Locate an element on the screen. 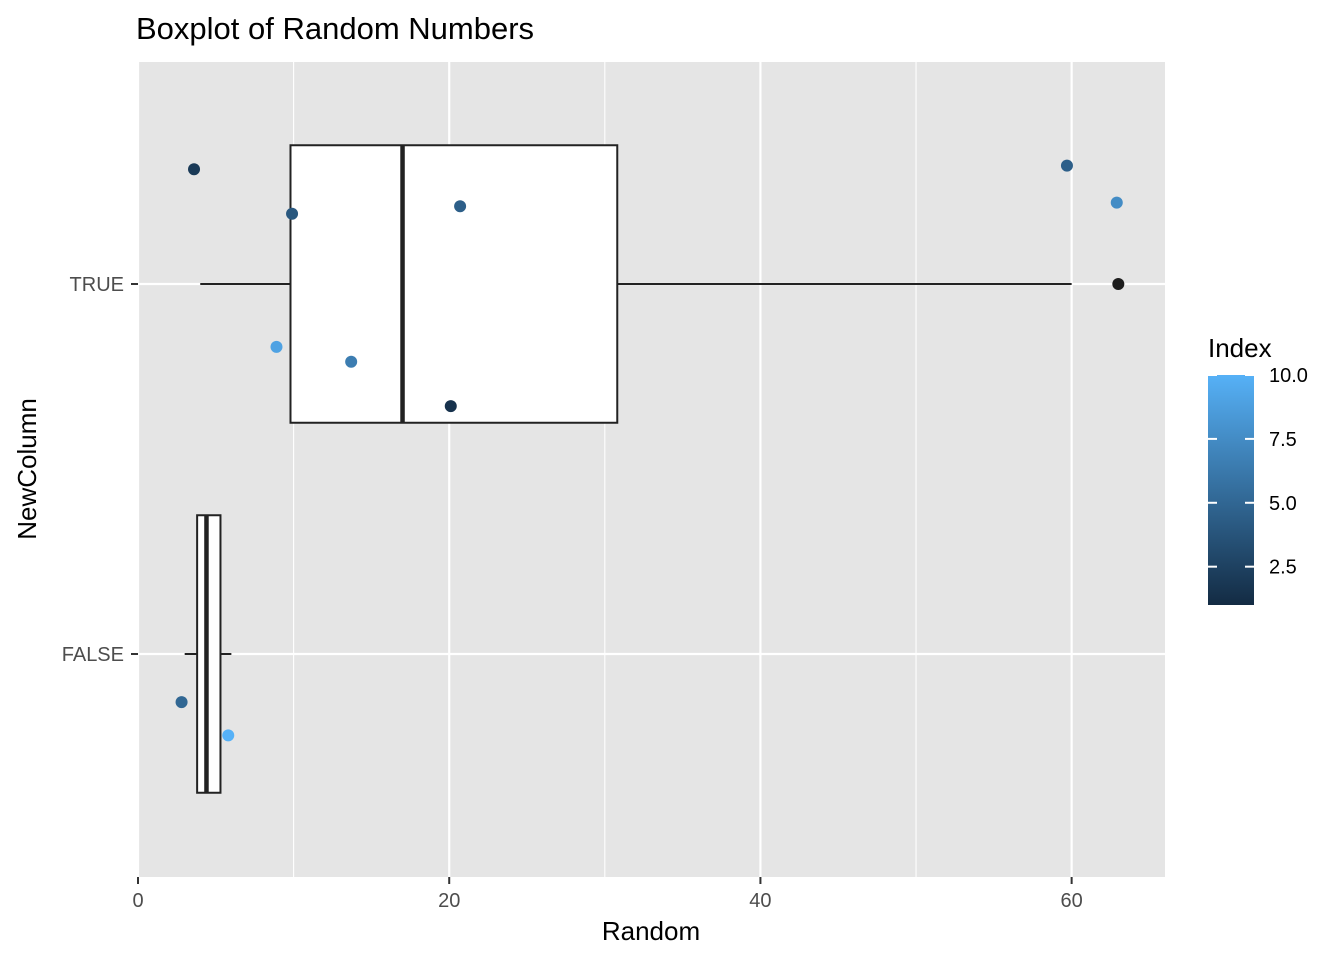 This screenshot has height=960, width=1344. legend: Index 2.5 5.0 7.5 10.0 is located at coordinates (1258, 469).